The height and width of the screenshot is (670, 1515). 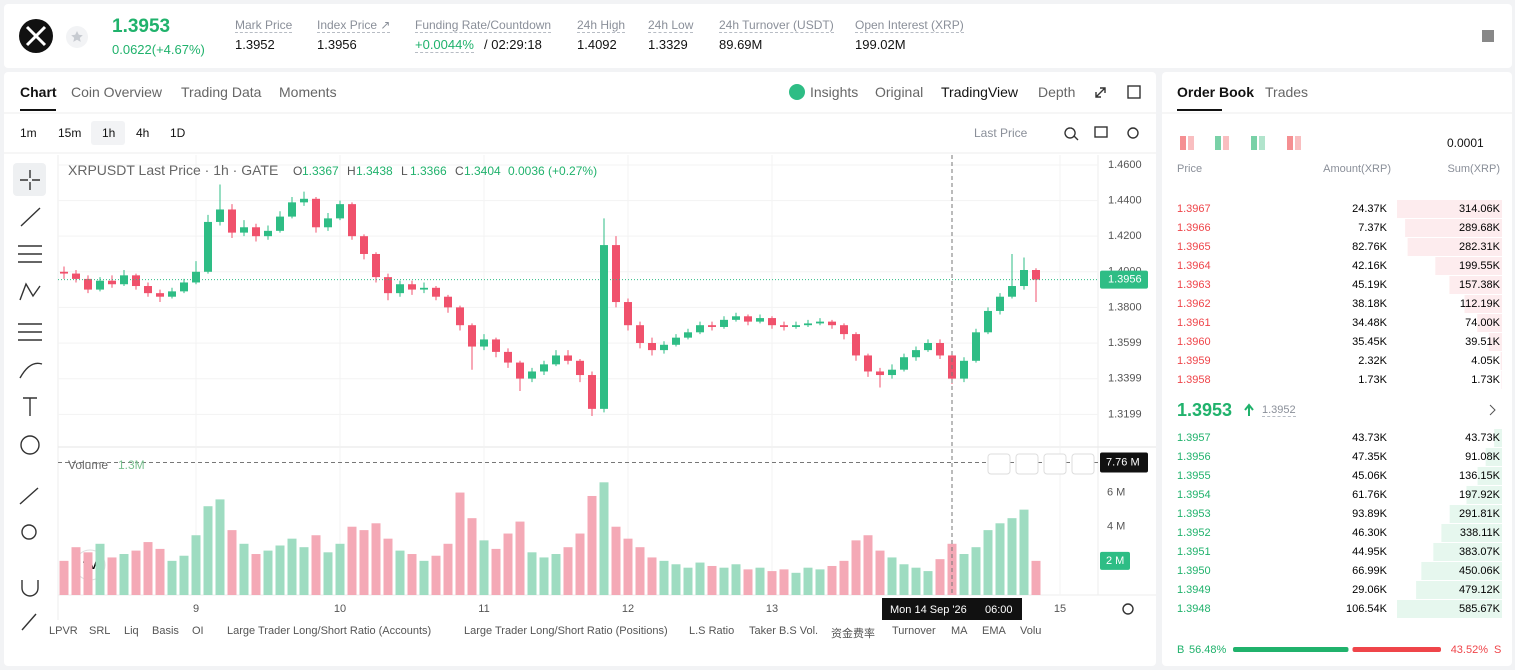 I want to click on indicator: L.S Ratio, so click(x=712, y=631).